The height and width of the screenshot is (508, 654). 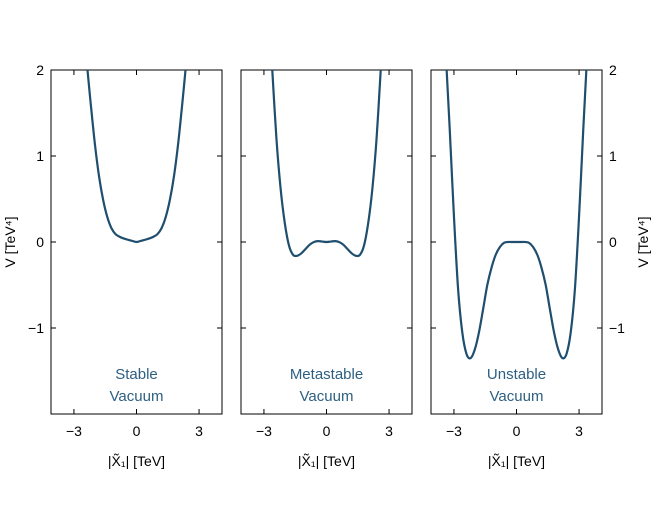 What do you see at coordinates (326, 374) in the screenshot?
I see `panel-label: Metastable` at bounding box center [326, 374].